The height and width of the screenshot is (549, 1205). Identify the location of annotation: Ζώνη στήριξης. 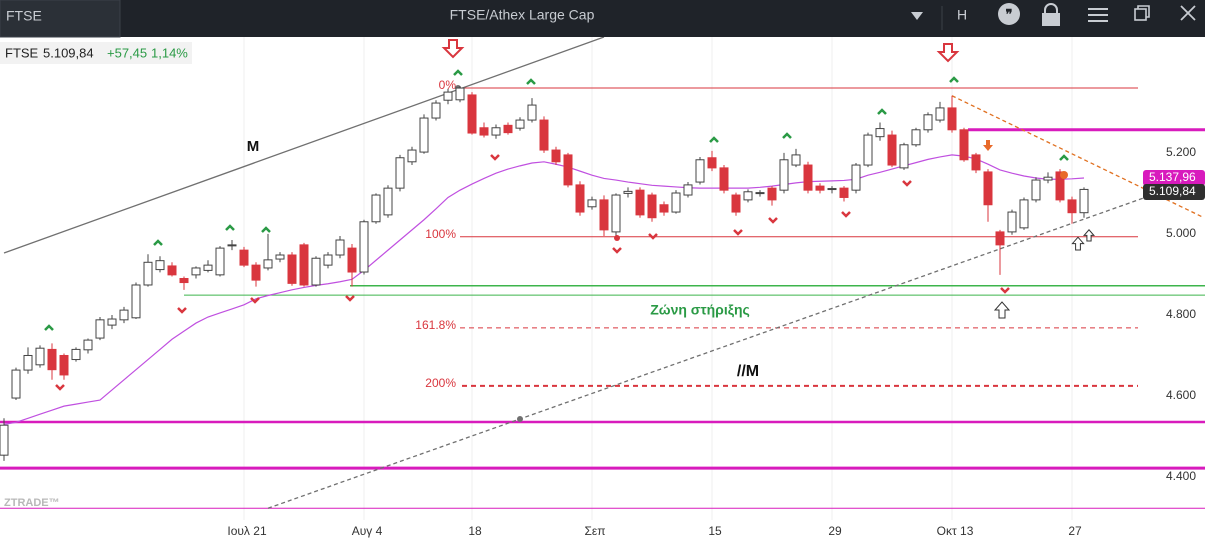
(700, 310).